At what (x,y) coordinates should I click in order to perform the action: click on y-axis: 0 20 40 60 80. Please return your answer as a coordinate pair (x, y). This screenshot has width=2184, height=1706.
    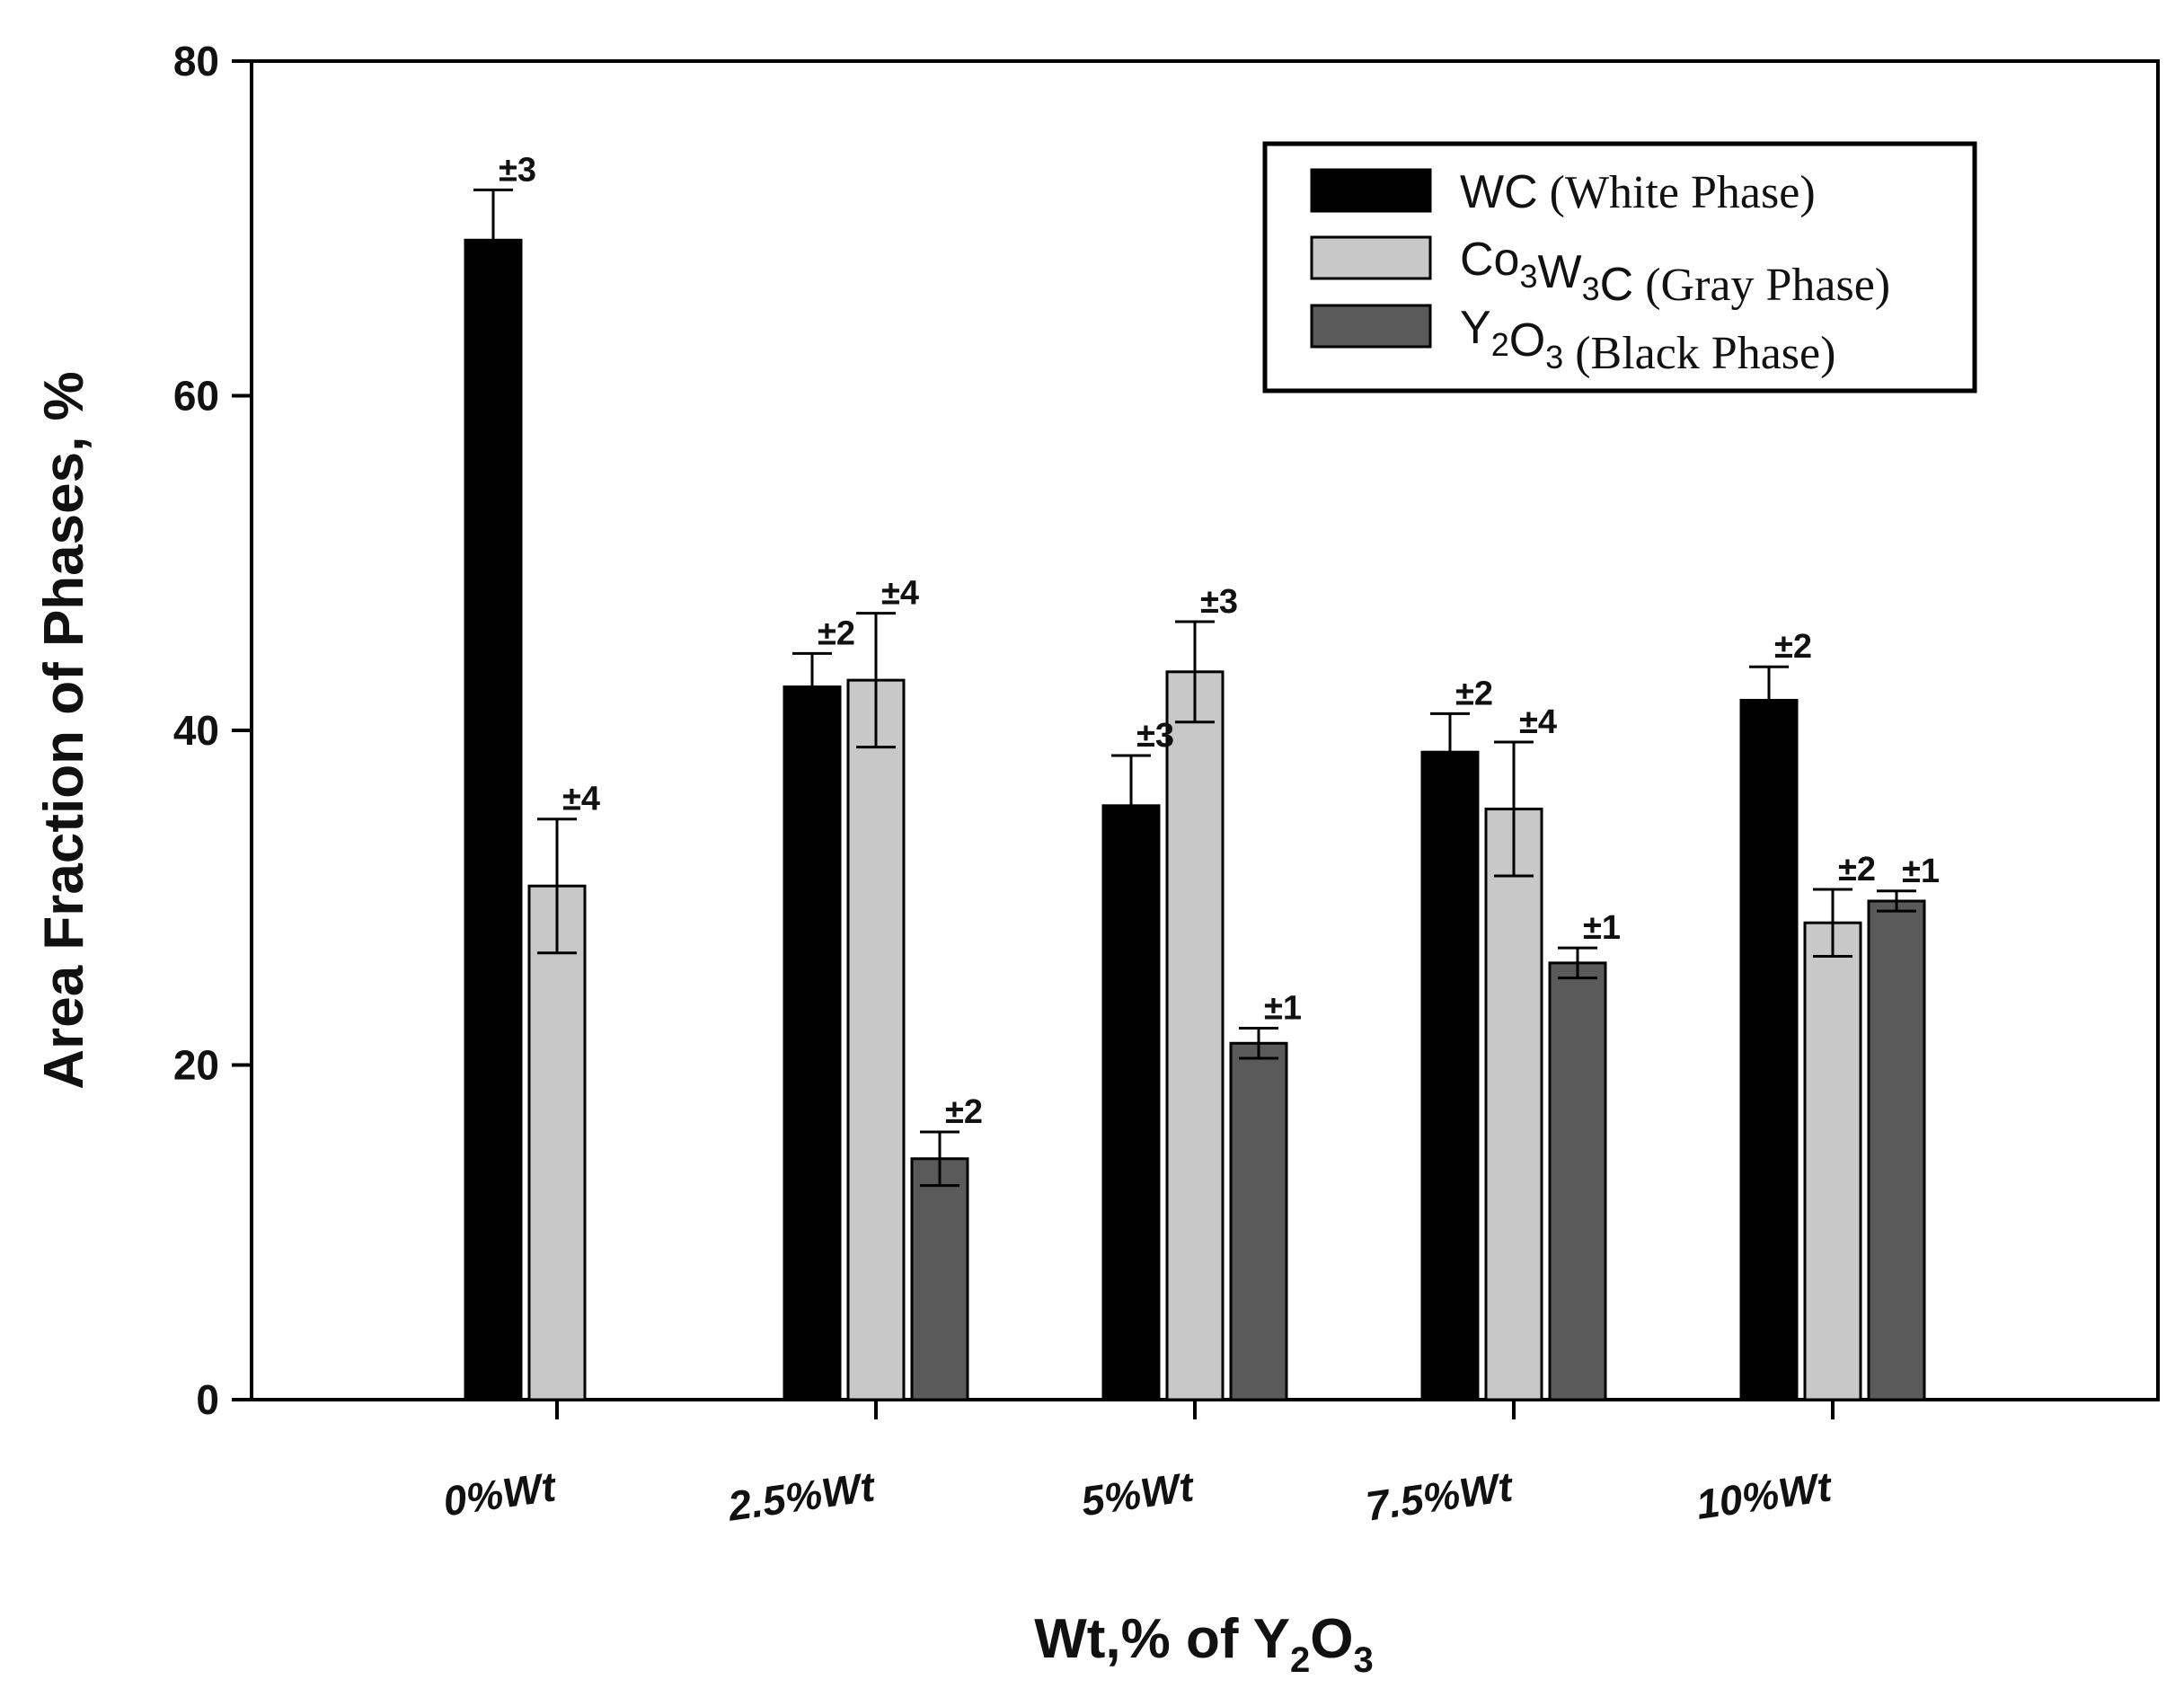
    Looking at the image, I should click on (213, 731).